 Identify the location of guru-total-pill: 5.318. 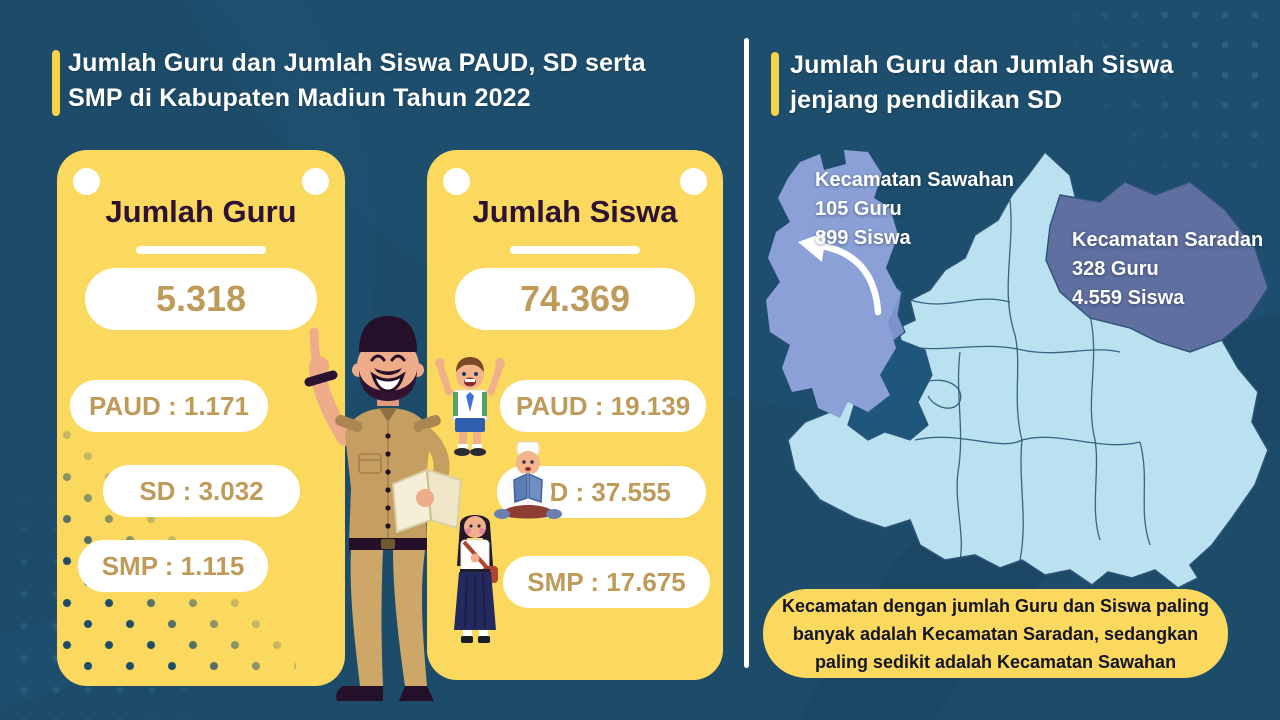
(201, 299).